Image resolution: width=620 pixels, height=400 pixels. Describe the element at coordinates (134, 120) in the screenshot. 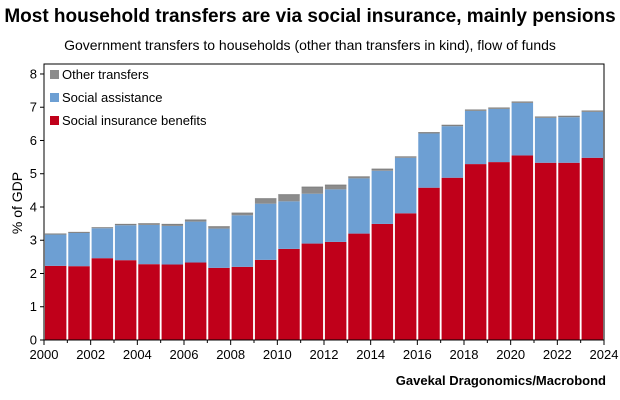

I see `legend-label-social-insurance-benefits: Social insurance benefits` at that location.